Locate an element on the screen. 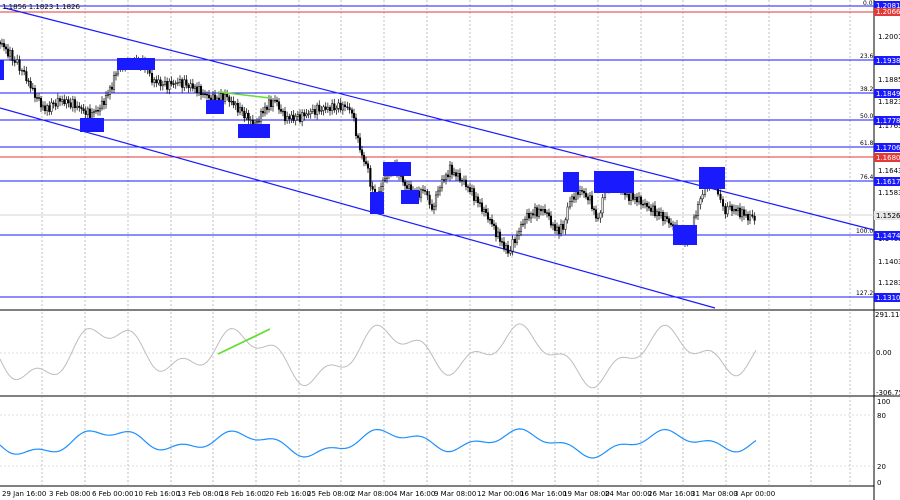 Image resolution: width=900 pixels, height=500 pixels. level-tag-text: 1.1680 is located at coordinates (888, 158).